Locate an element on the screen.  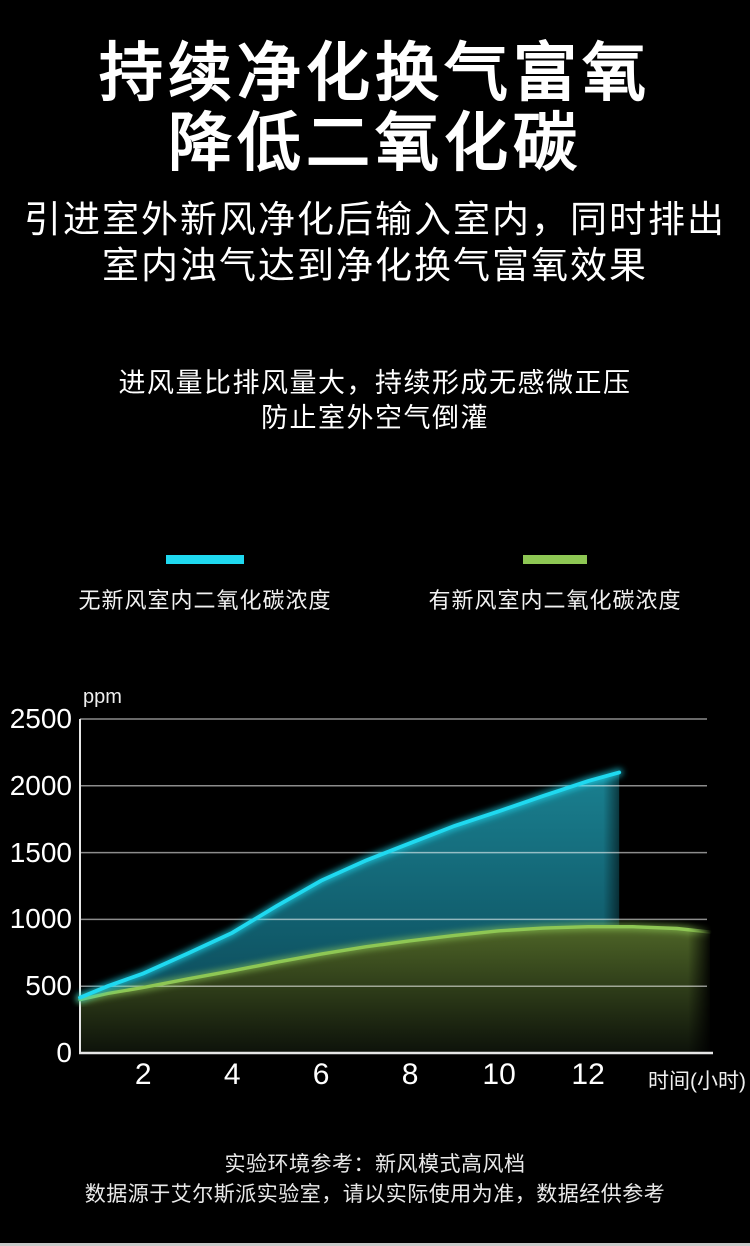
legend-item-with-fresh-air: 有新风室内二氧化碳浓度 is located at coordinates (555, 582).